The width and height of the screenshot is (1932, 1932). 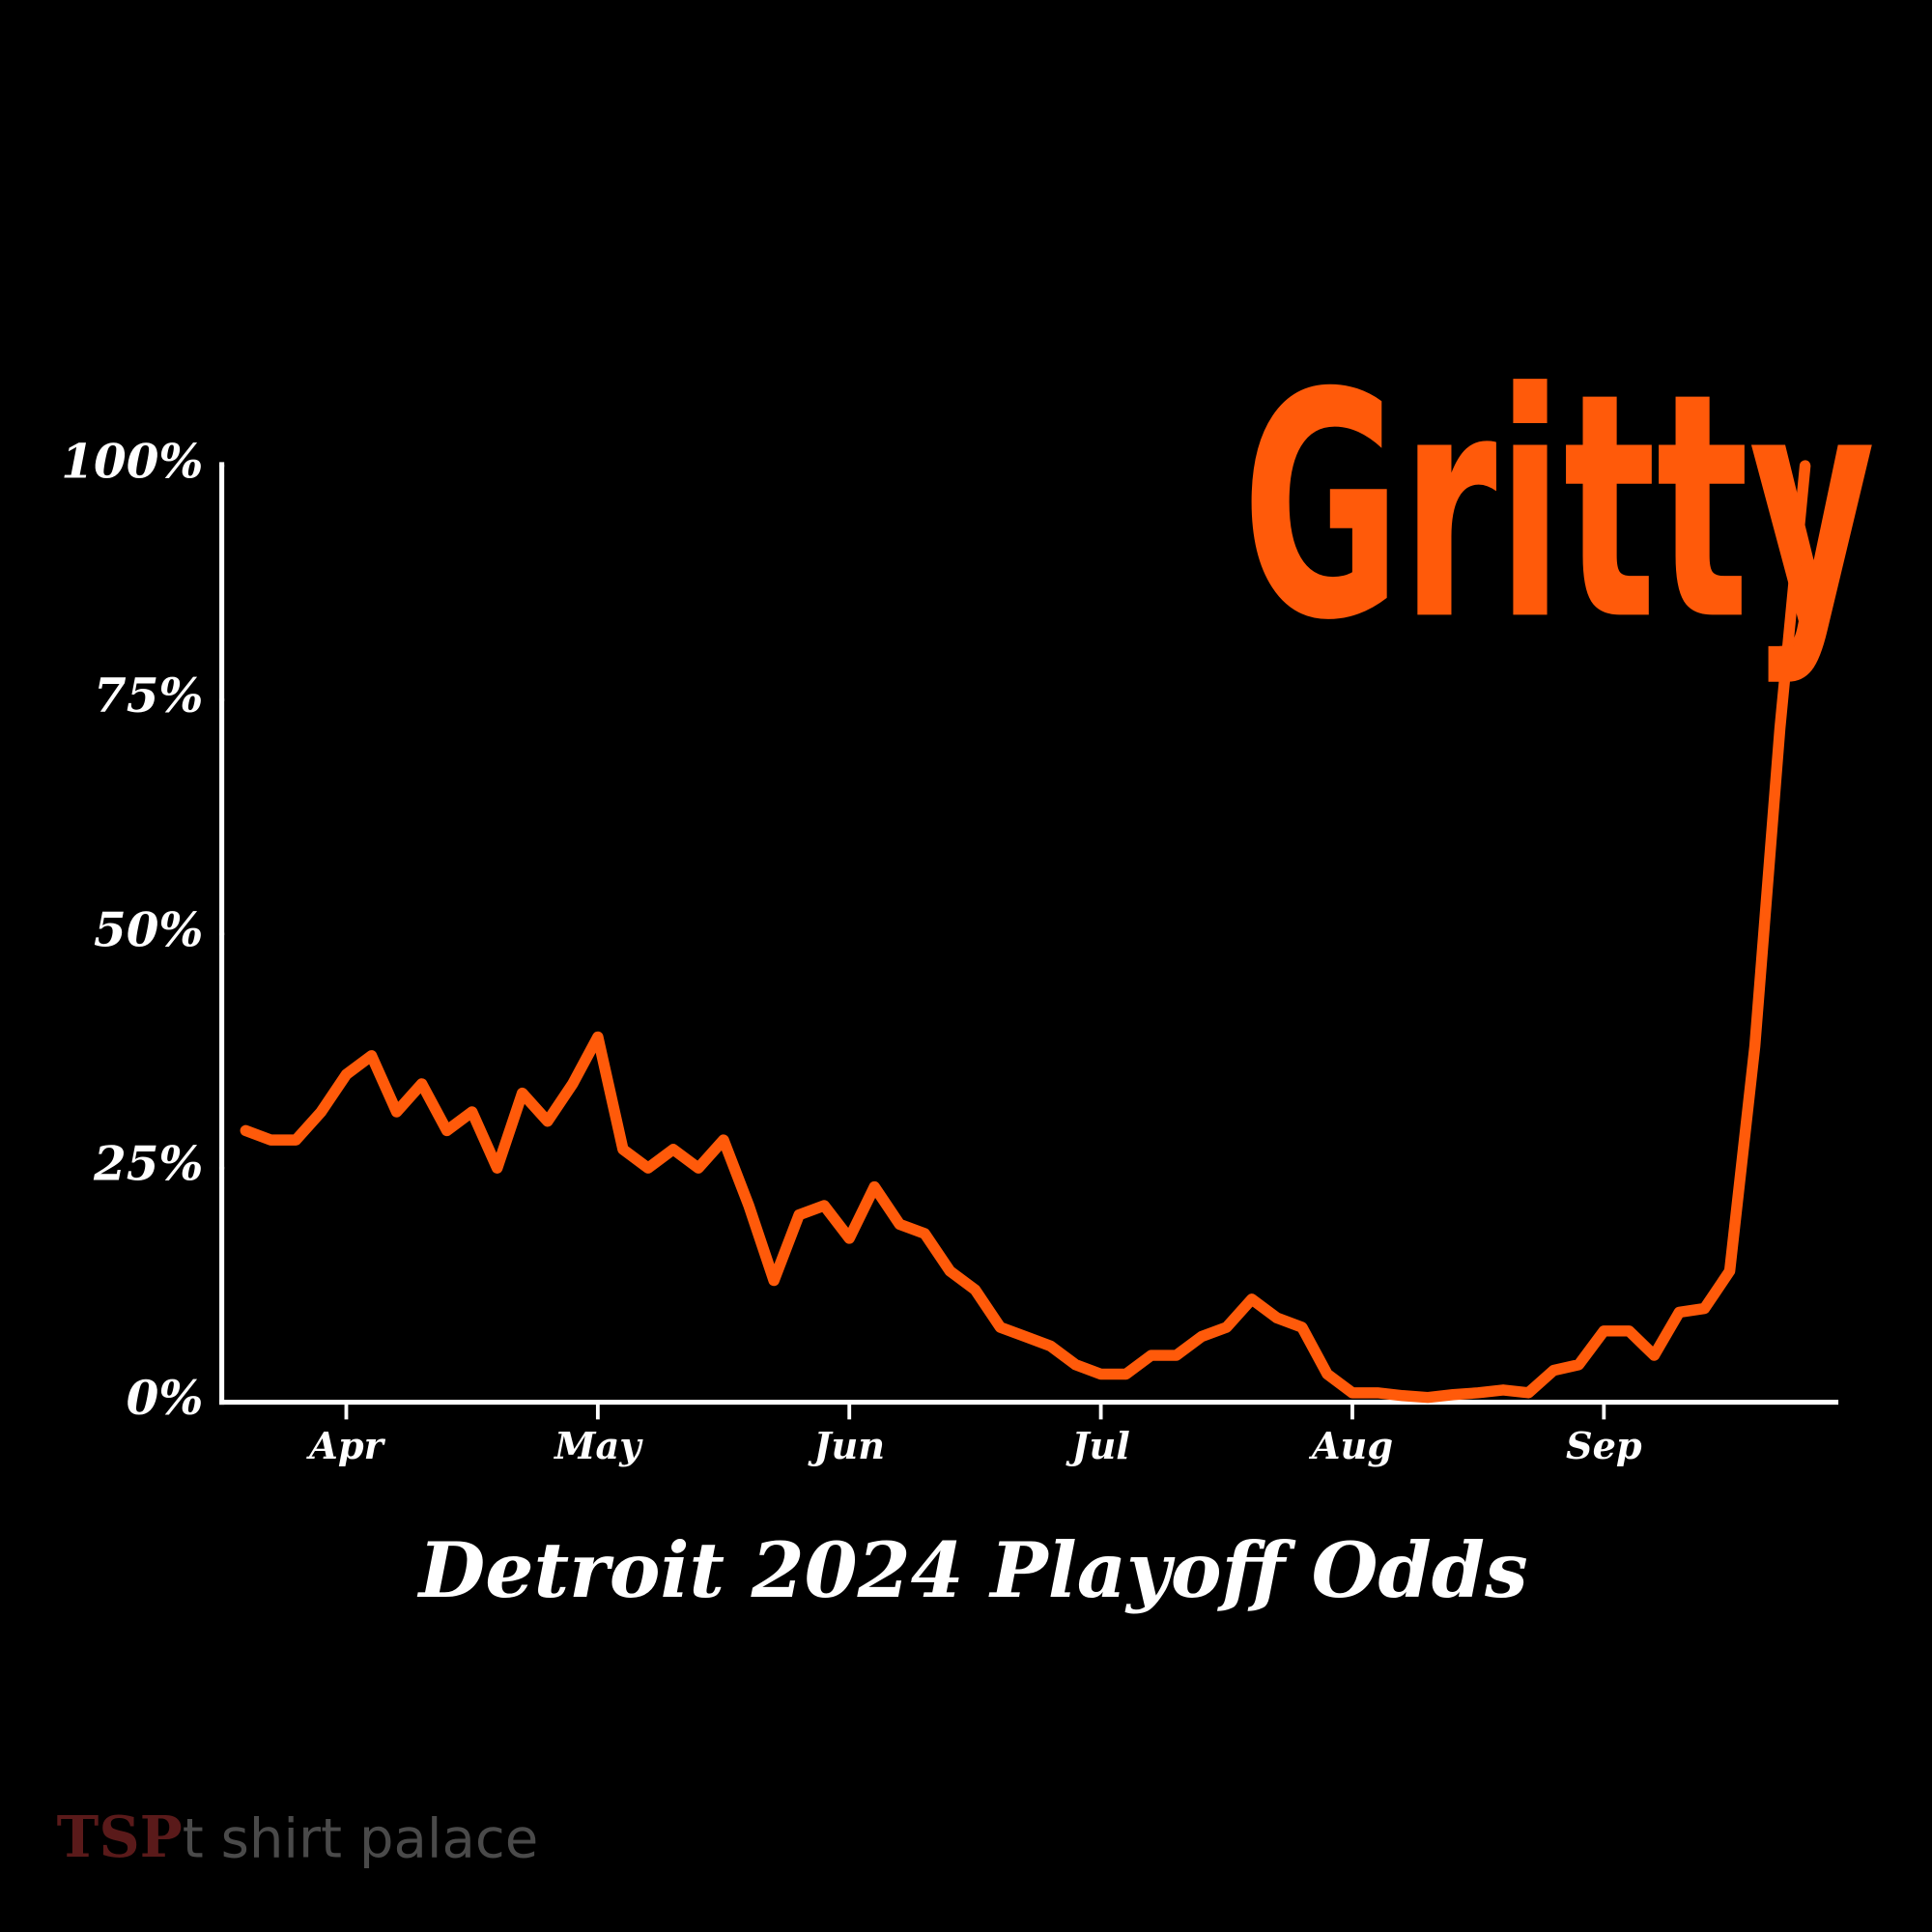 I want to click on x-tick-label: Jul, so click(x=1097, y=1446).